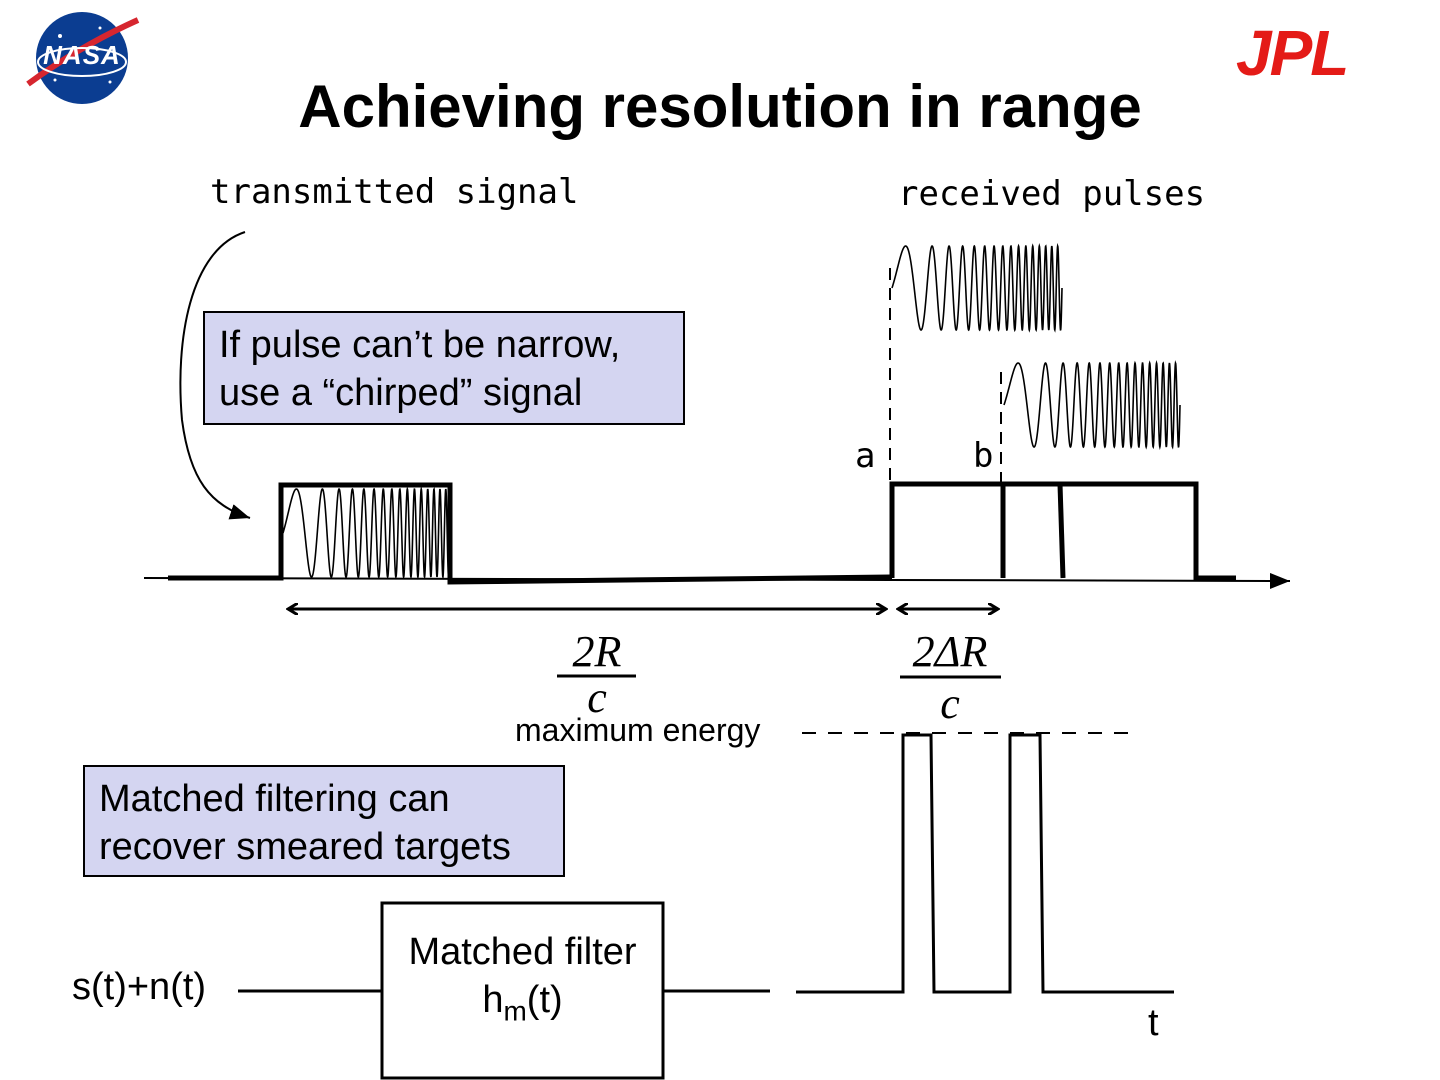 This screenshot has width=1440, height=1080. I want to click on matched-filter-title: Matched filter, so click(522, 952).